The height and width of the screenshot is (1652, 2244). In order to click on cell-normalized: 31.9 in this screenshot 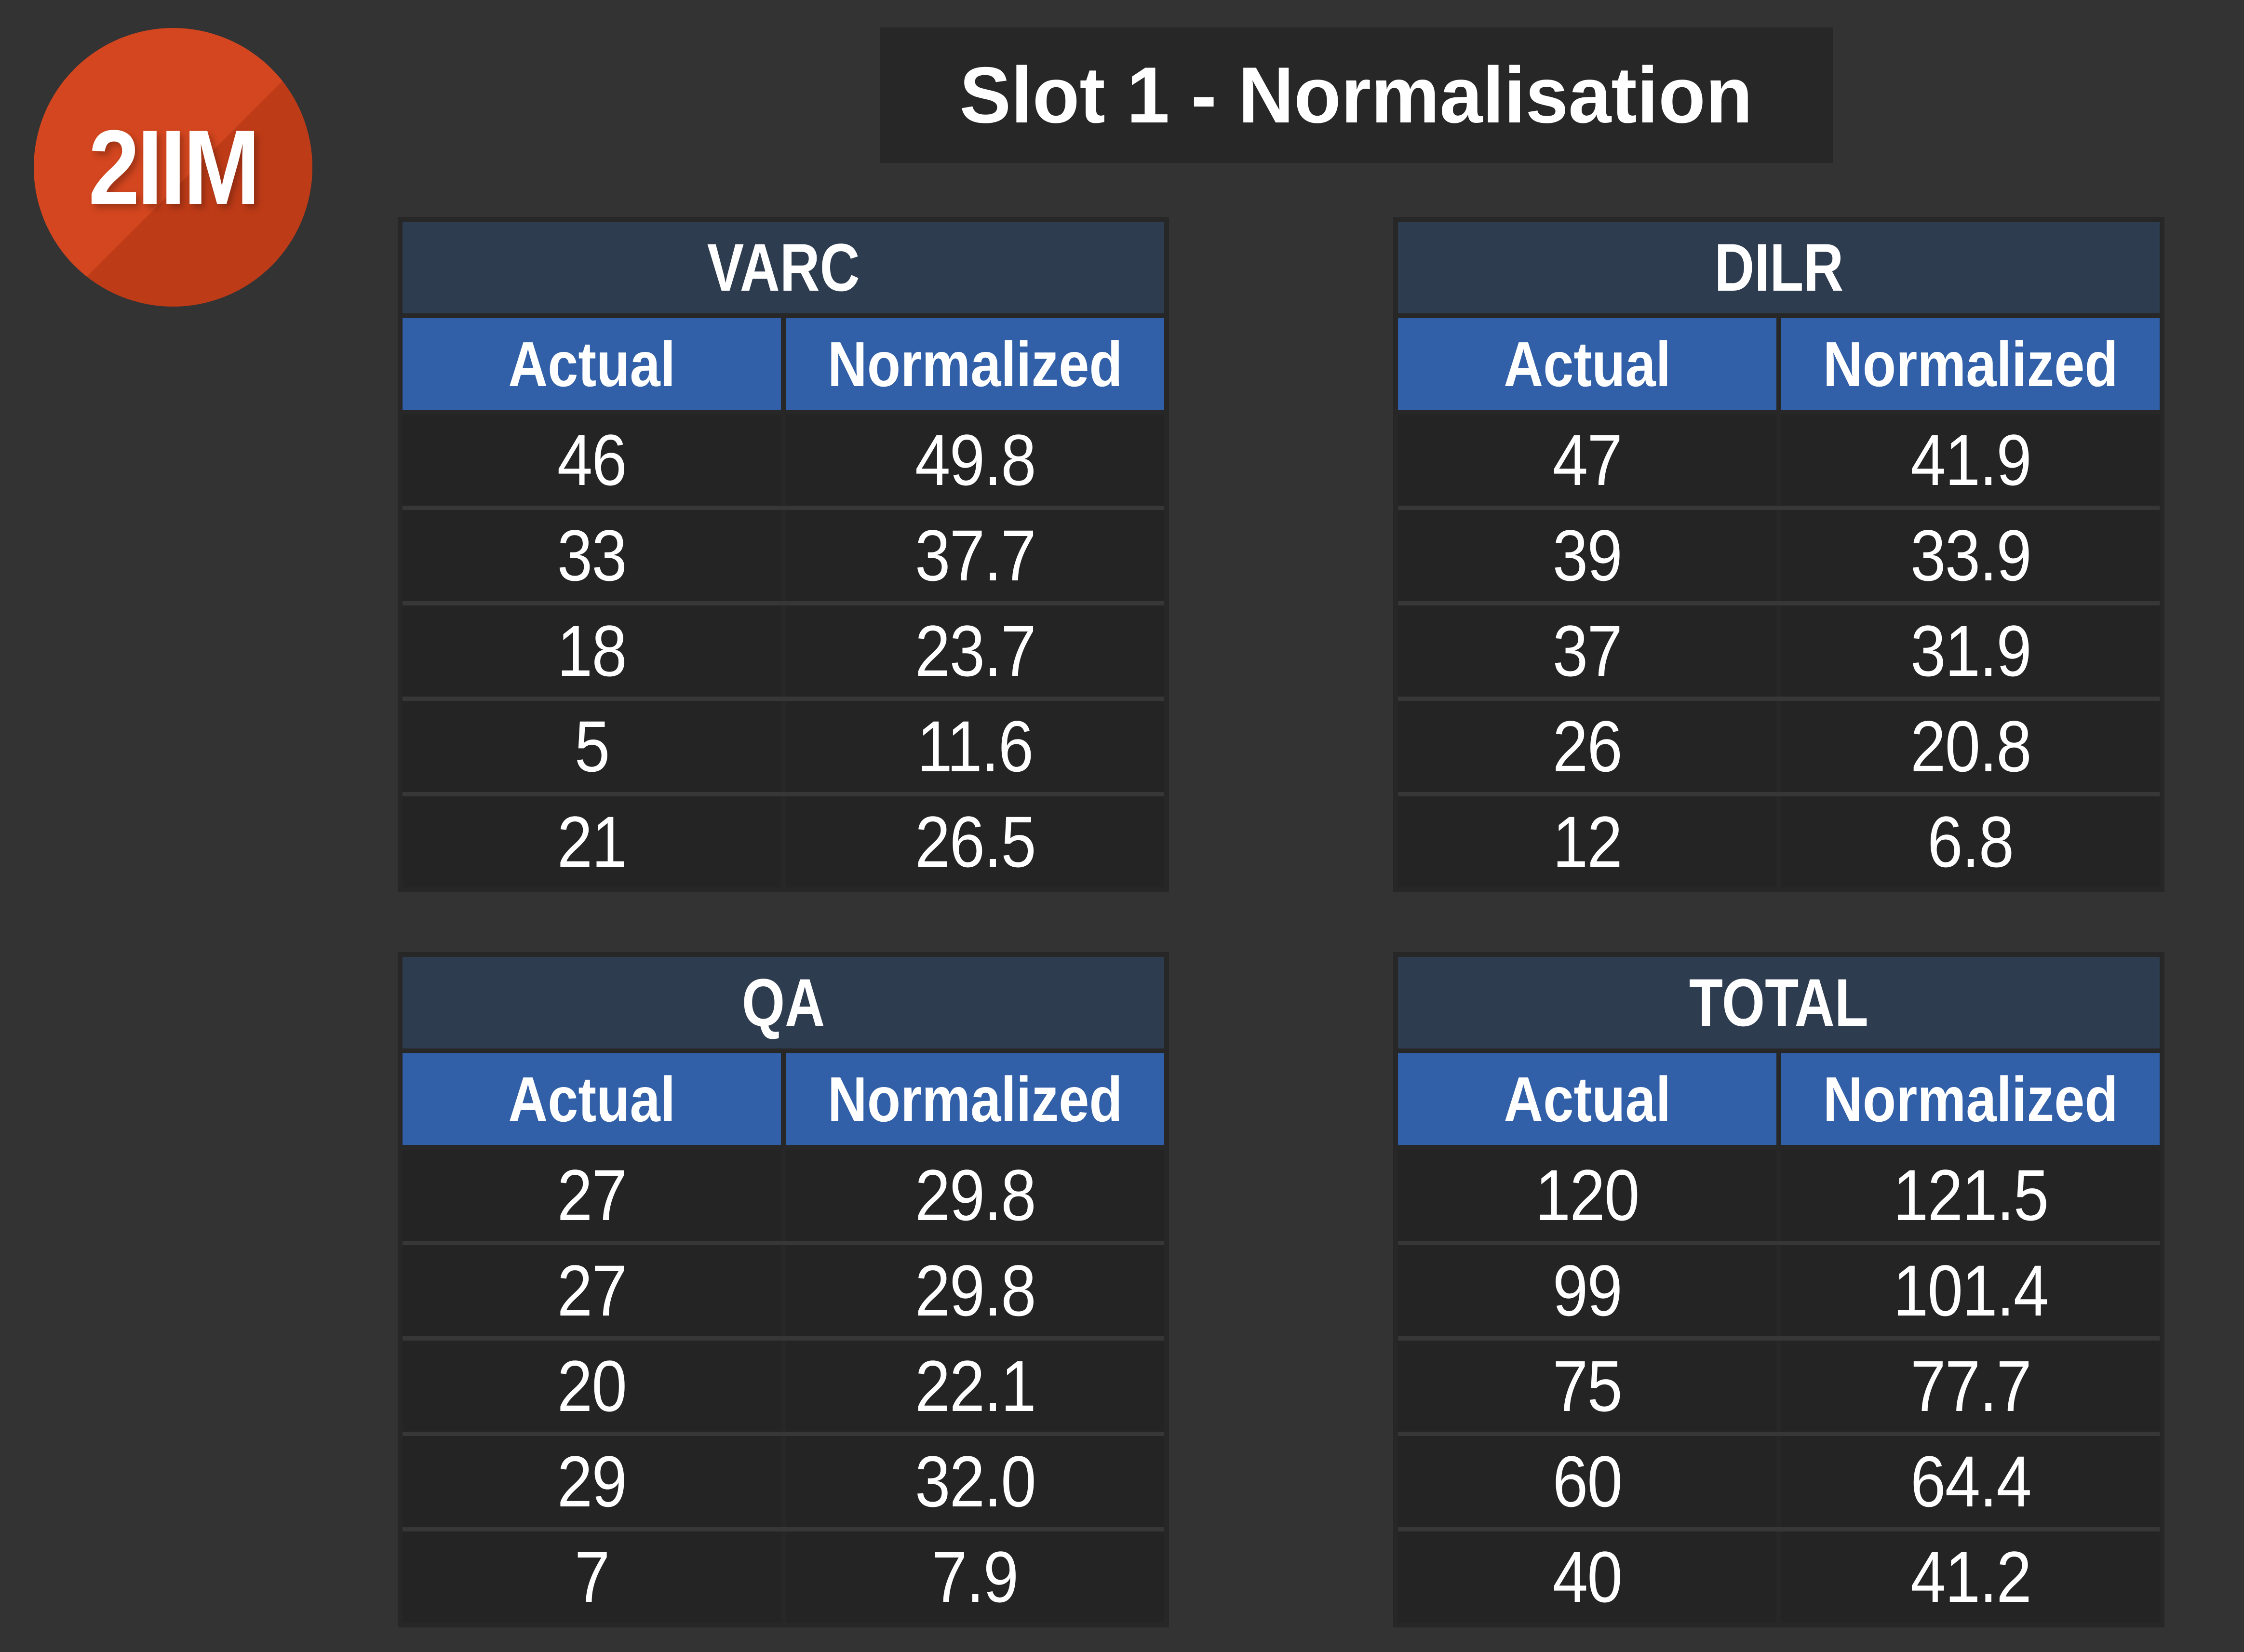, I will do `click(1970, 651)`.